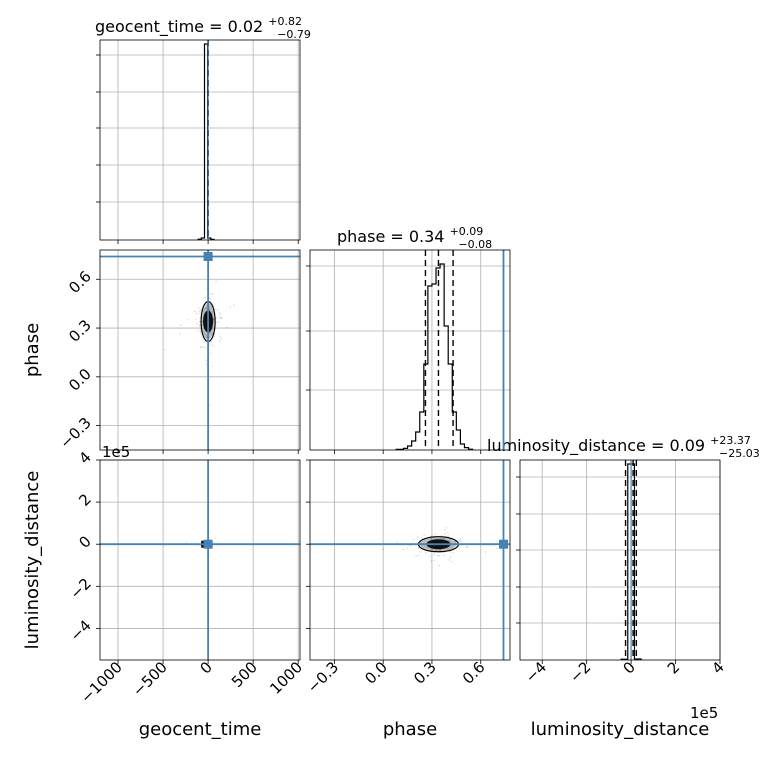  What do you see at coordinates (80, 282) in the screenshot?
I see `y-tick-label-phase: 0.6` at bounding box center [80, 282].